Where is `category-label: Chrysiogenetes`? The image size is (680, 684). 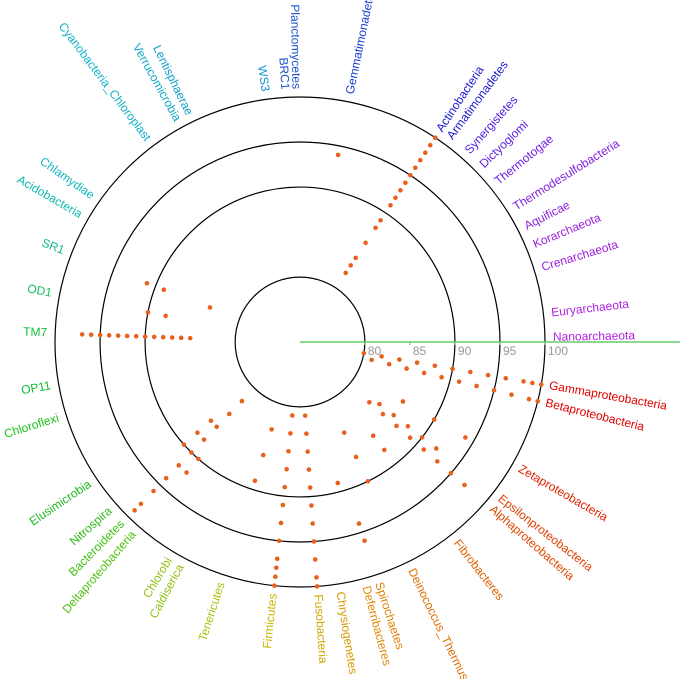
category-label: Chrysiogenetes is located at coordinates (346, 633).